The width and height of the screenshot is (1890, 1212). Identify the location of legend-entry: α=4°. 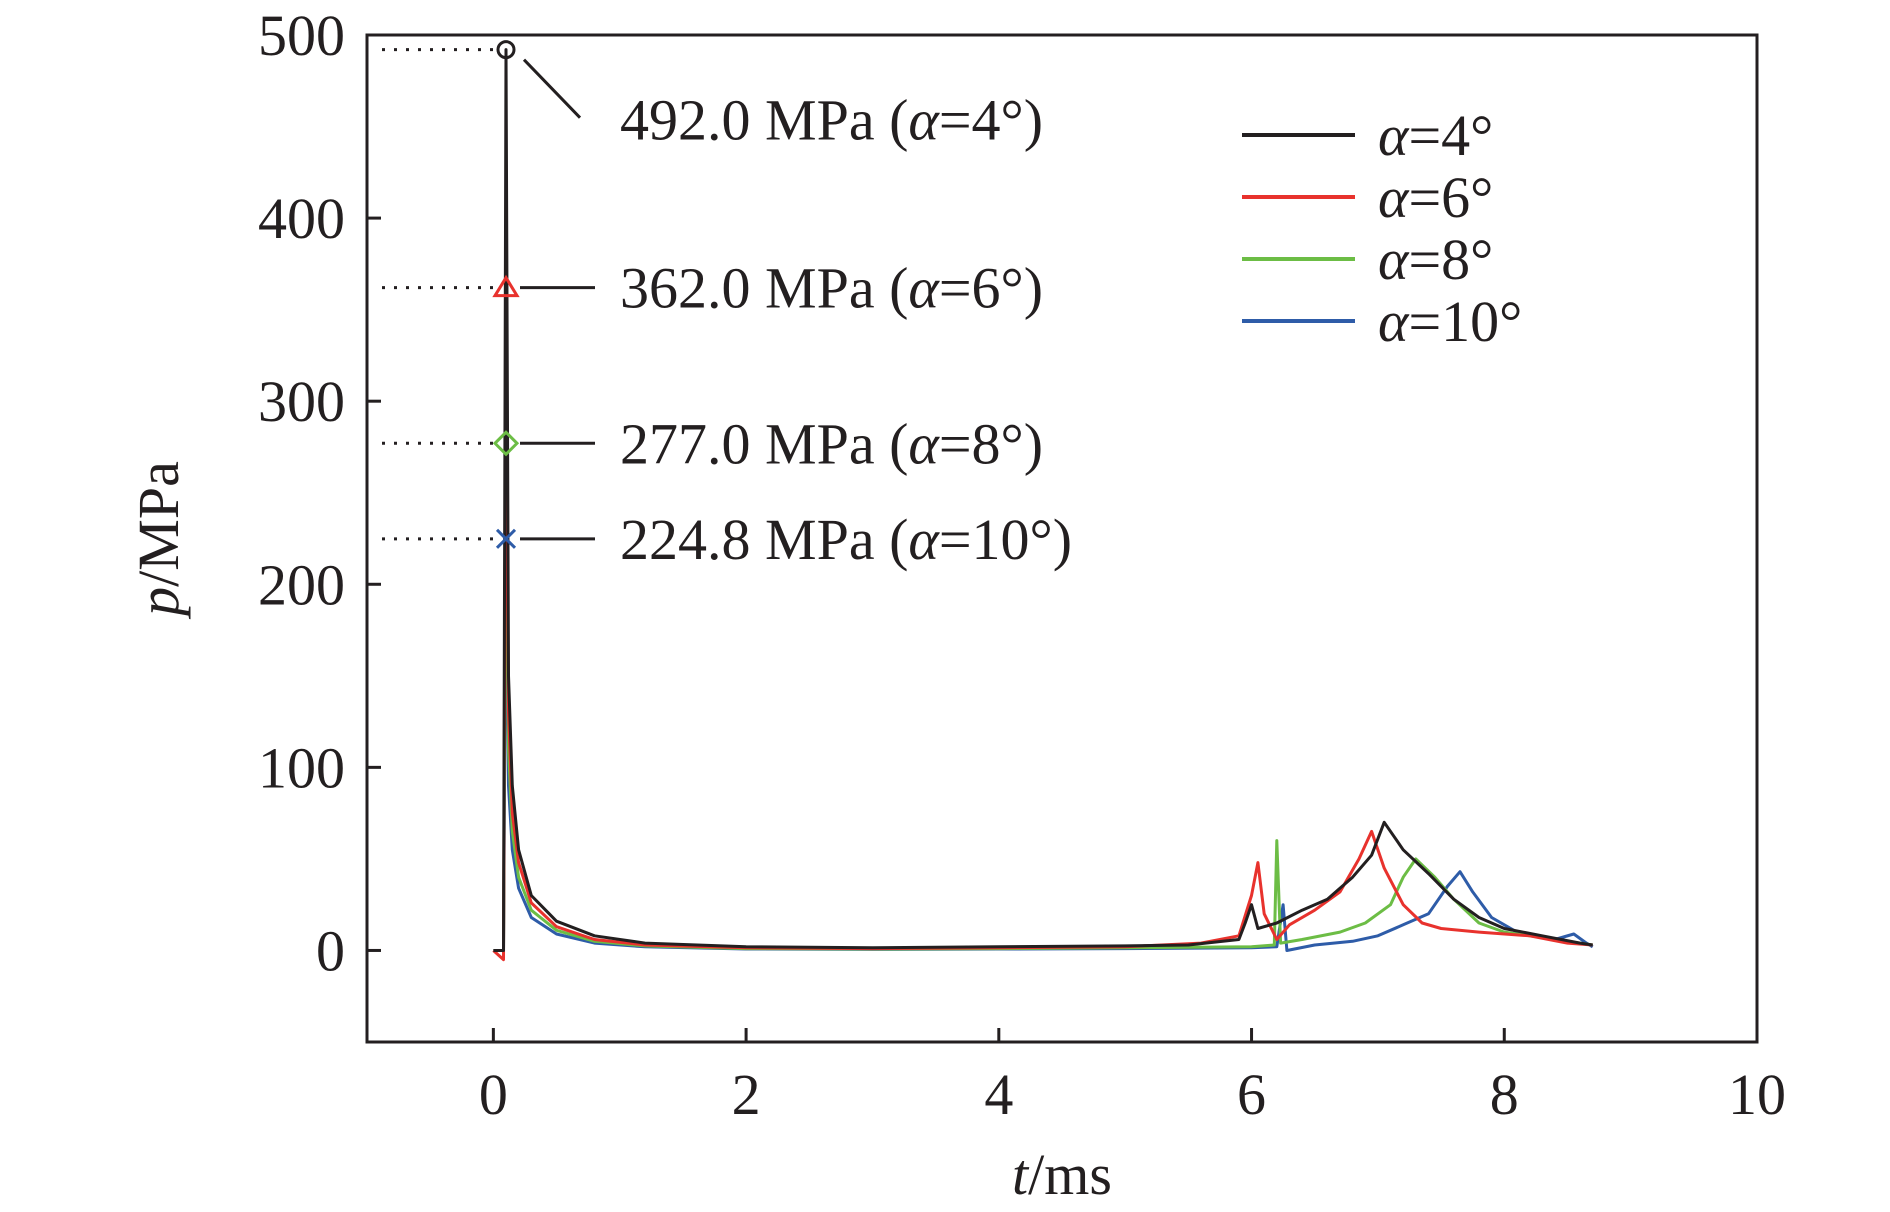
(1367, 135).